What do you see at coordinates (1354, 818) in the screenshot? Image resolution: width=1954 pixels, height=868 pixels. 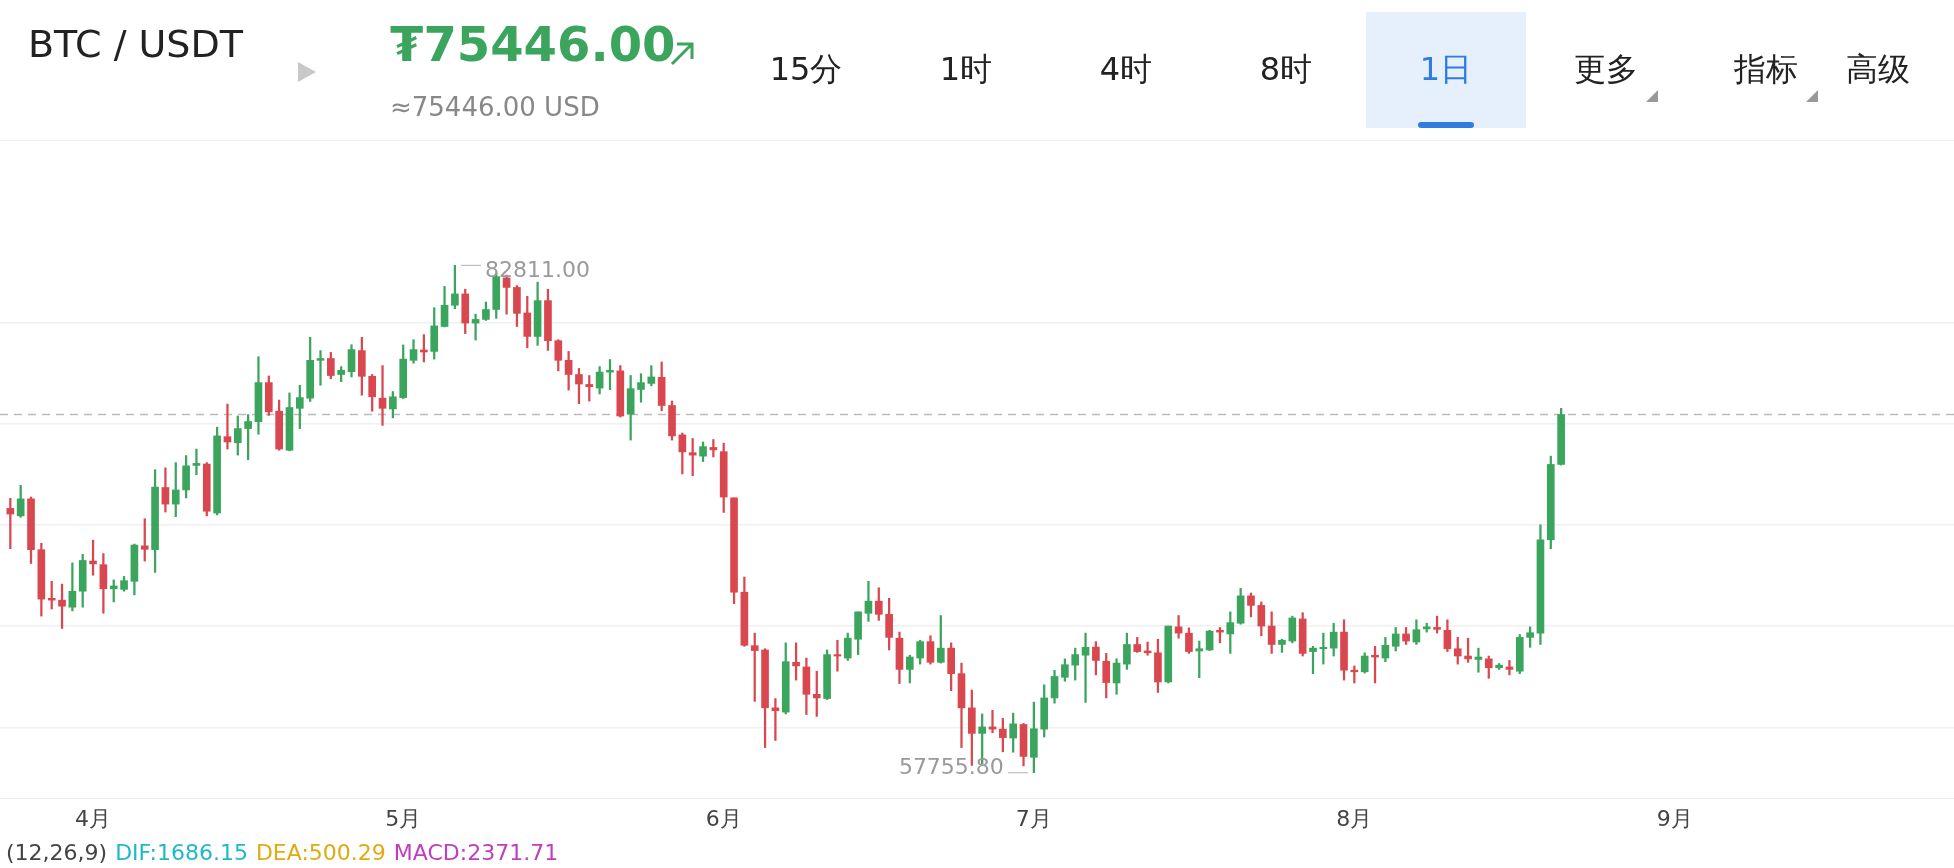 I see `x-tick-label: 8月` at bounding box center [1354, 818].